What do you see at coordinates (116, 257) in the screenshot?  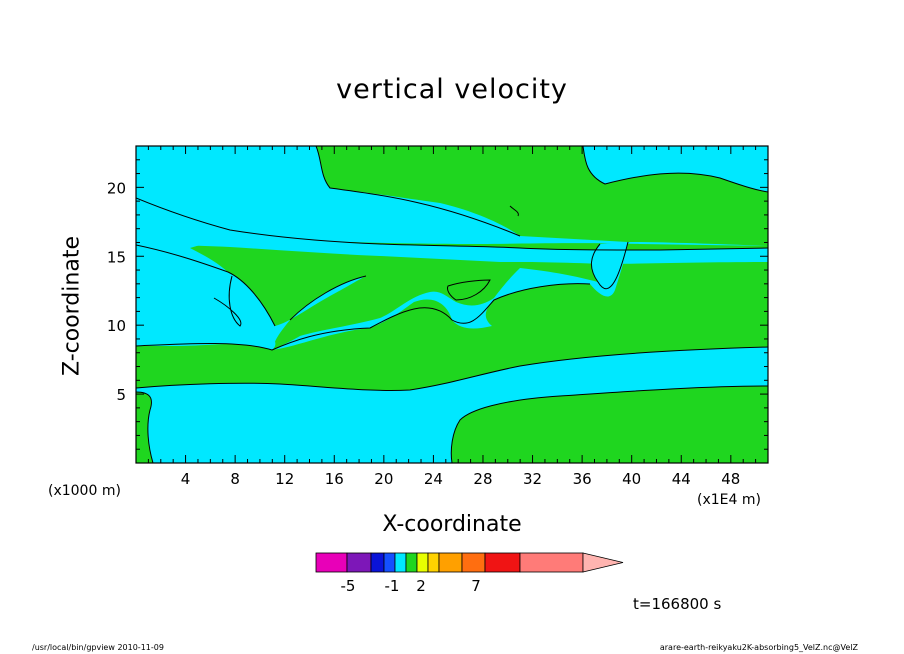 I see `y-tick-label-2: 15` at bounding box center [116, 257].